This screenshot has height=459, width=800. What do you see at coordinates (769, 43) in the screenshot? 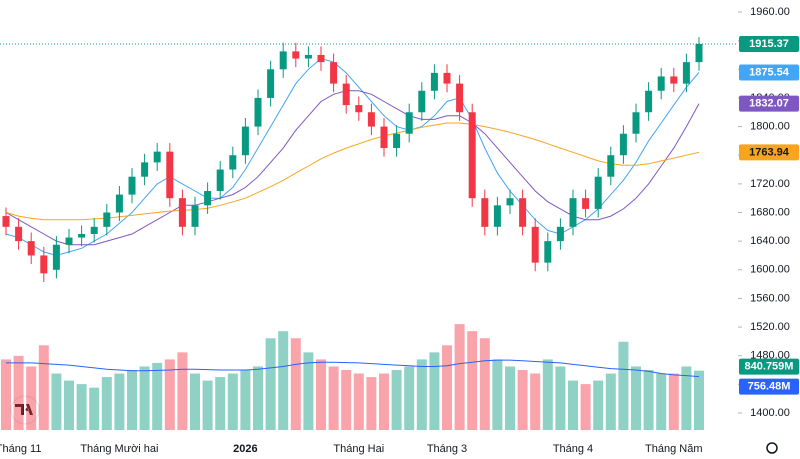
I see `price-tag-bg` at bounding box center [769, 43].